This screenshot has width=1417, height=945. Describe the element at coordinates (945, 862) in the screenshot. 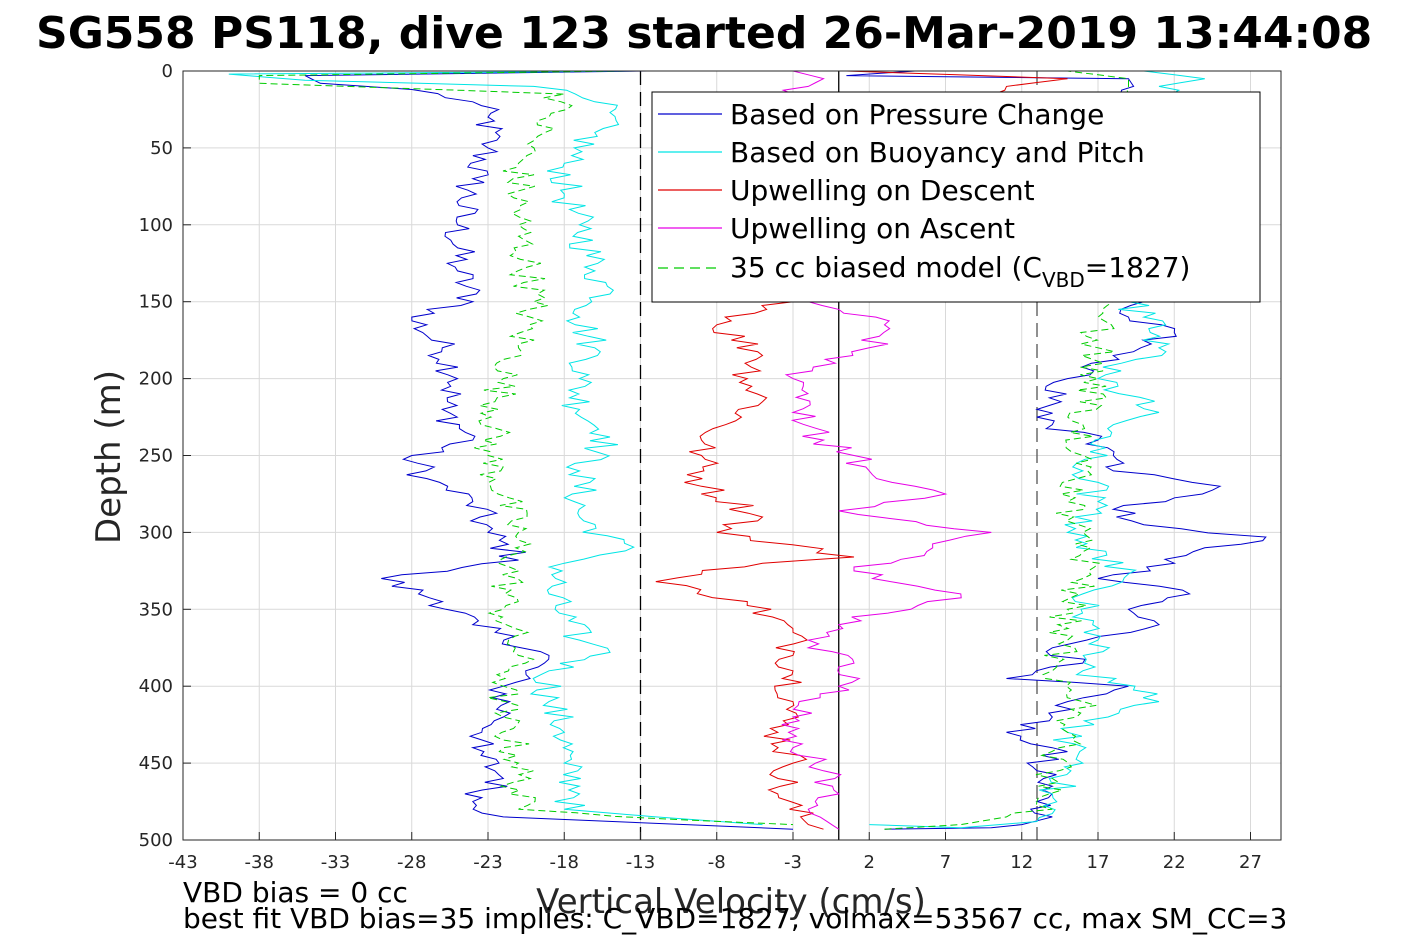

I see `x-tick-label: 7` at that location.